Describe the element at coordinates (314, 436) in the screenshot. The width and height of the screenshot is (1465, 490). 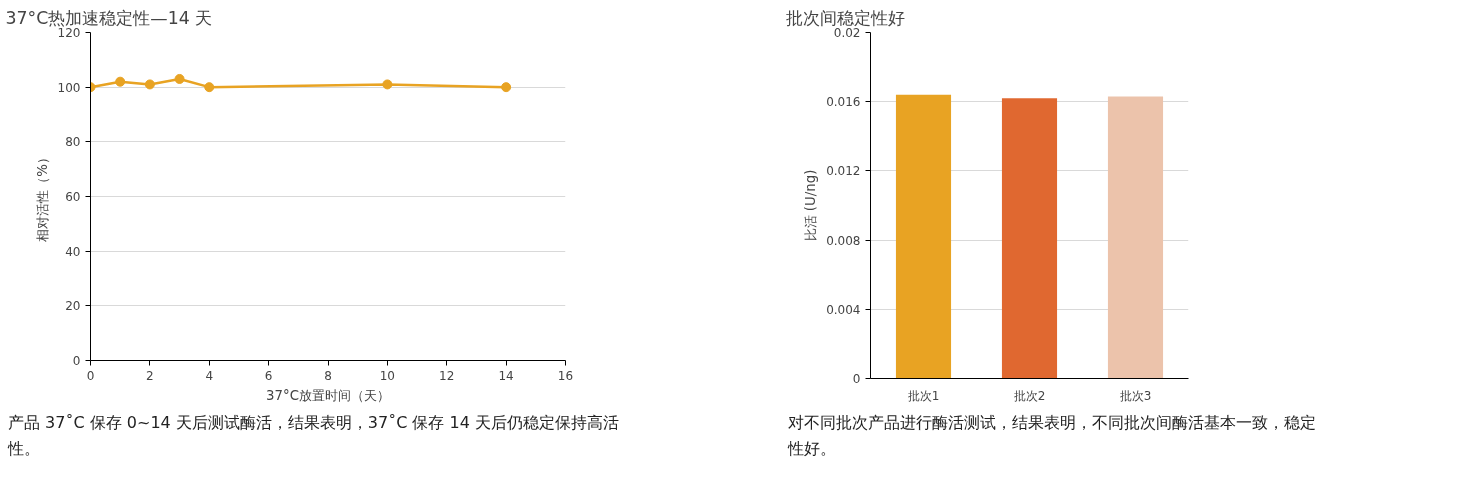
I see `text: 产品 37˚C 保存 0~14 天后测试酶活，结果表明，37˚C 保存 14 天后仍稳定保持高活性。` at that location.